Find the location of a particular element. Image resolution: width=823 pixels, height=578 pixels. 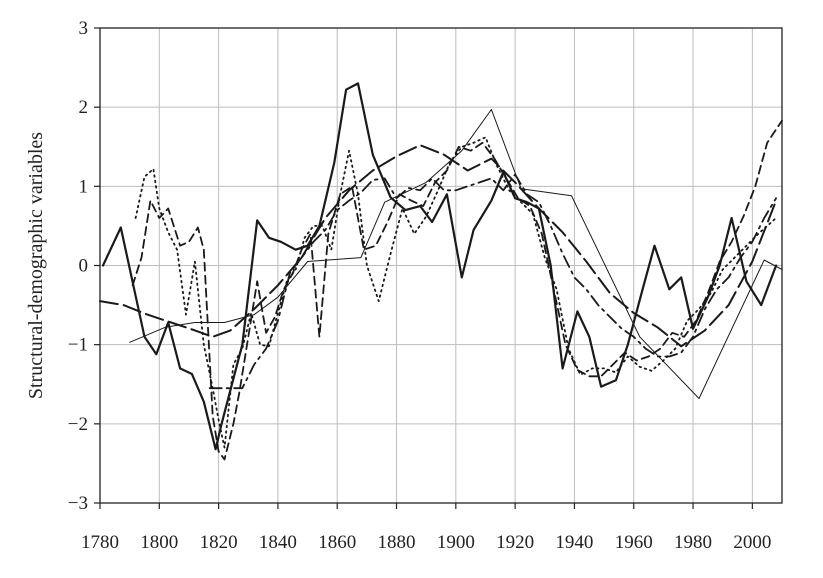

y-tick-label: −2 is located at coordinates (78, 424).